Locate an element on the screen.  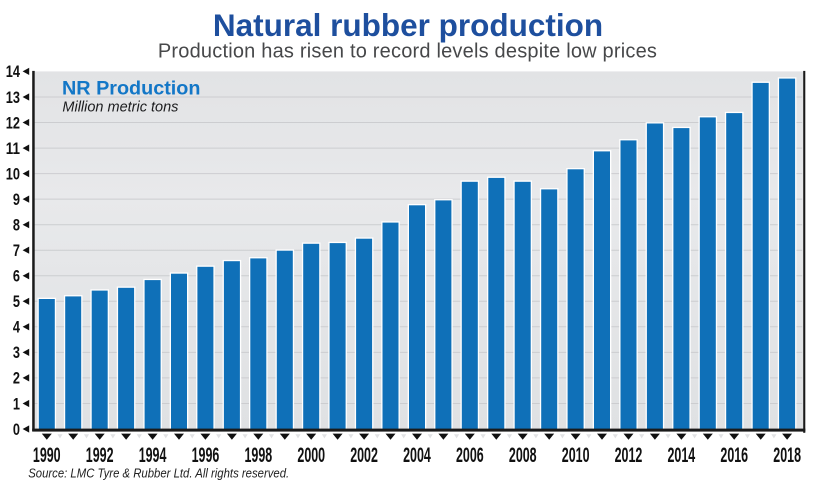
svg-text: 2012 is located at coordinates (629, 455).